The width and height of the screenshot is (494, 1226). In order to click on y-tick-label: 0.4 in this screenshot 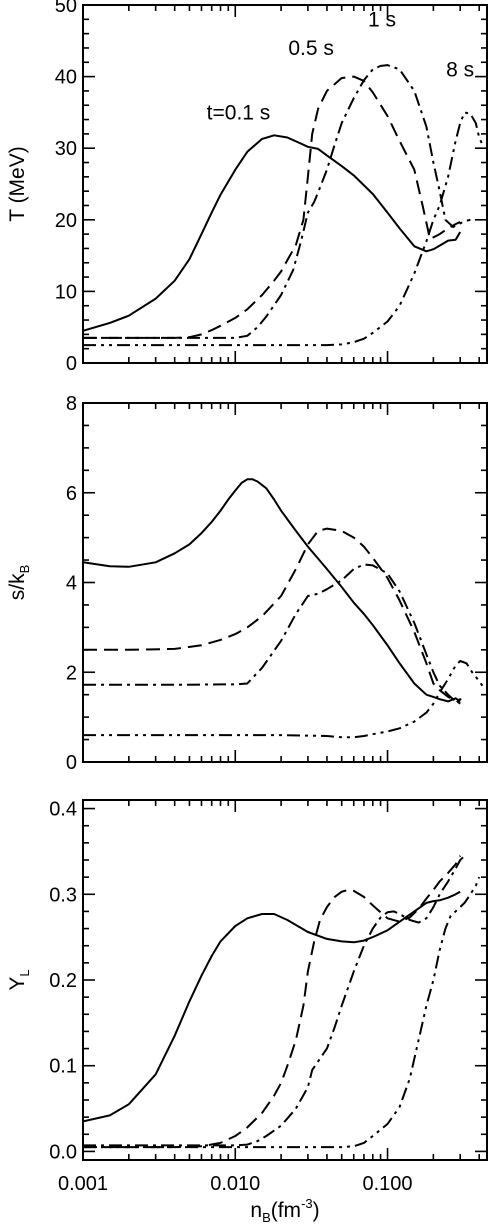, I will do `click(63, 810)`.